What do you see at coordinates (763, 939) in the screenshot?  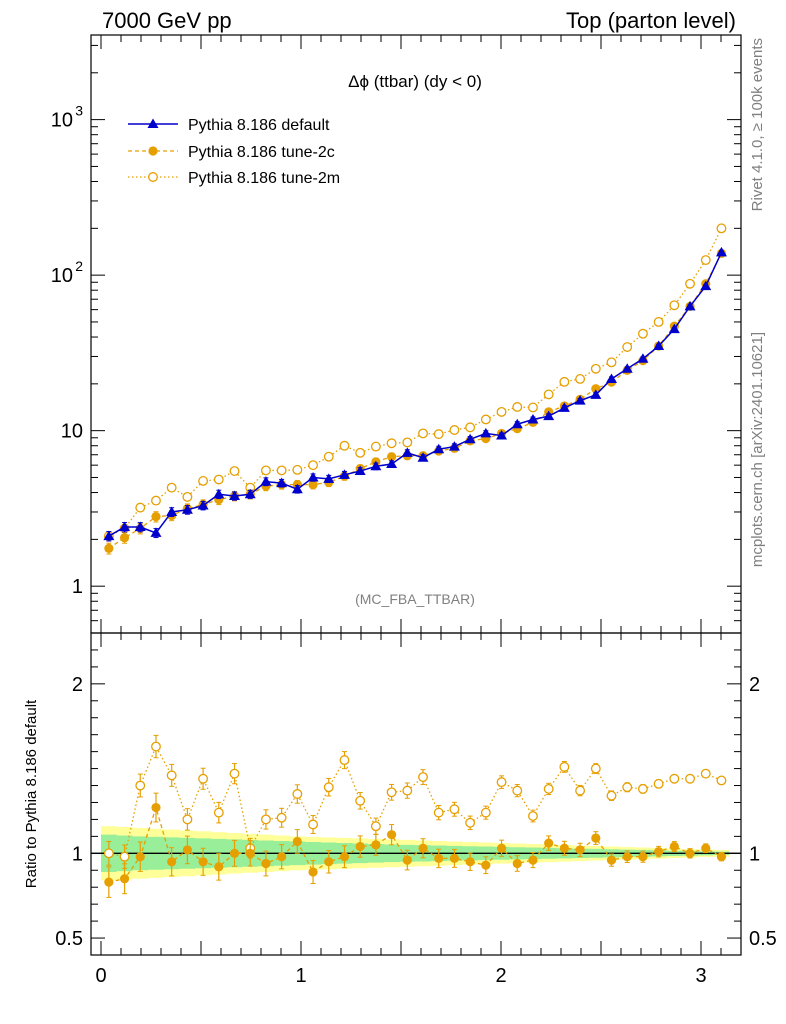 I see `ratio-y-tick-label-right: 0.5` at bounding box center [763, 939].